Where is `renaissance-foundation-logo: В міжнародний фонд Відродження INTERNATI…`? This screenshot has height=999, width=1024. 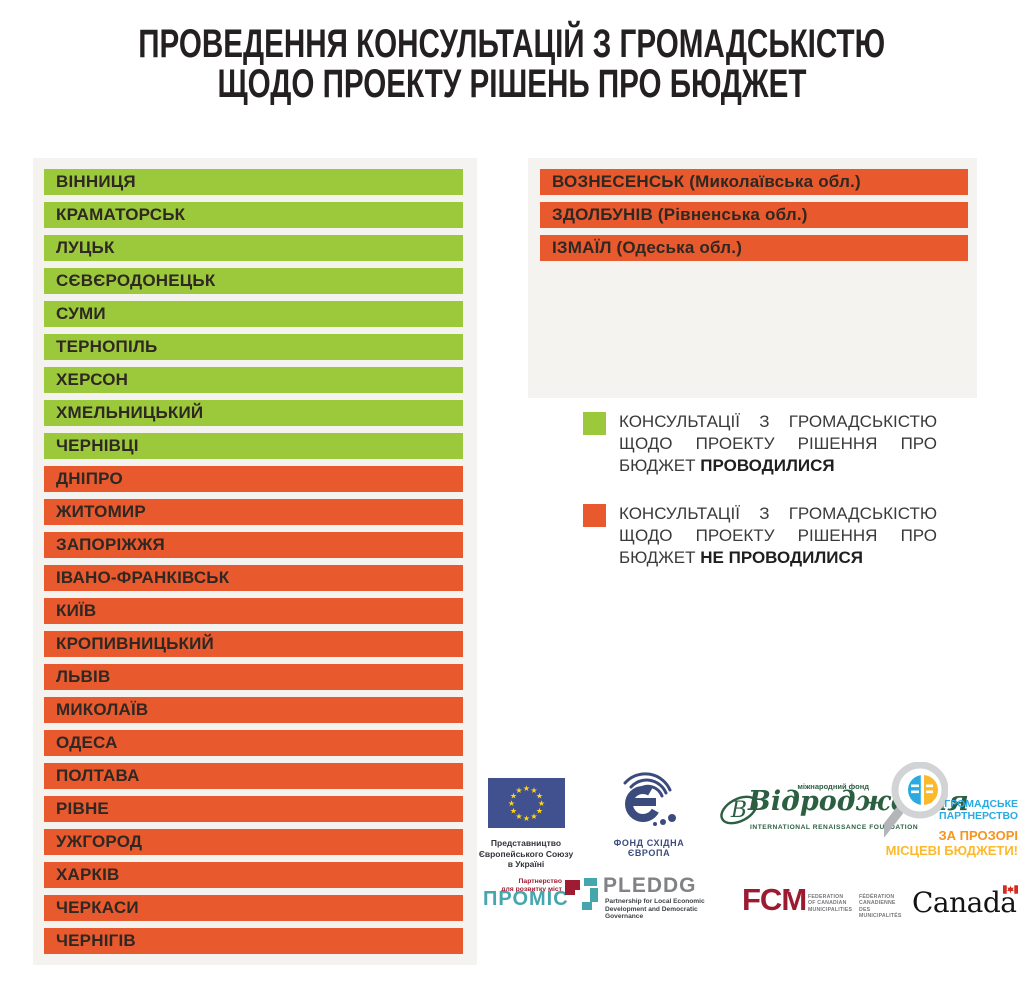
renaissance-foundation-logo: В міжнародний фонд Відродження INTERNATI… is located at coordinates (843, 811).